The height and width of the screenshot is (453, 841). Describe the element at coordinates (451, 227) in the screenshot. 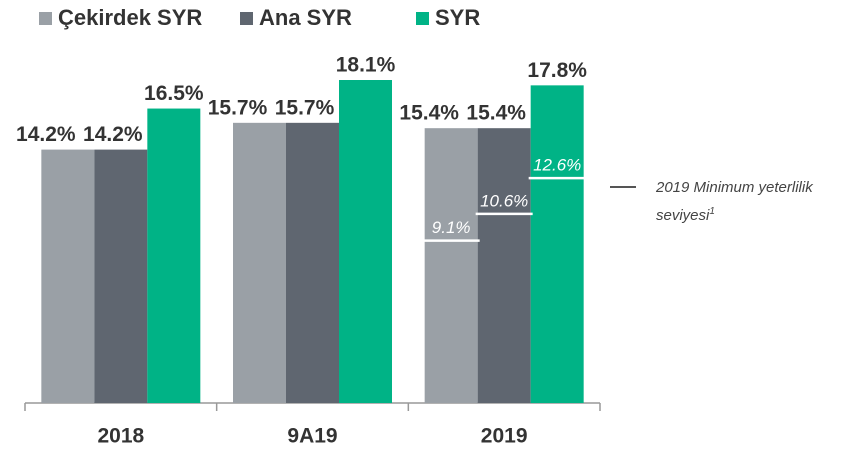

I see `threshold-label: 9.1%` at that location.